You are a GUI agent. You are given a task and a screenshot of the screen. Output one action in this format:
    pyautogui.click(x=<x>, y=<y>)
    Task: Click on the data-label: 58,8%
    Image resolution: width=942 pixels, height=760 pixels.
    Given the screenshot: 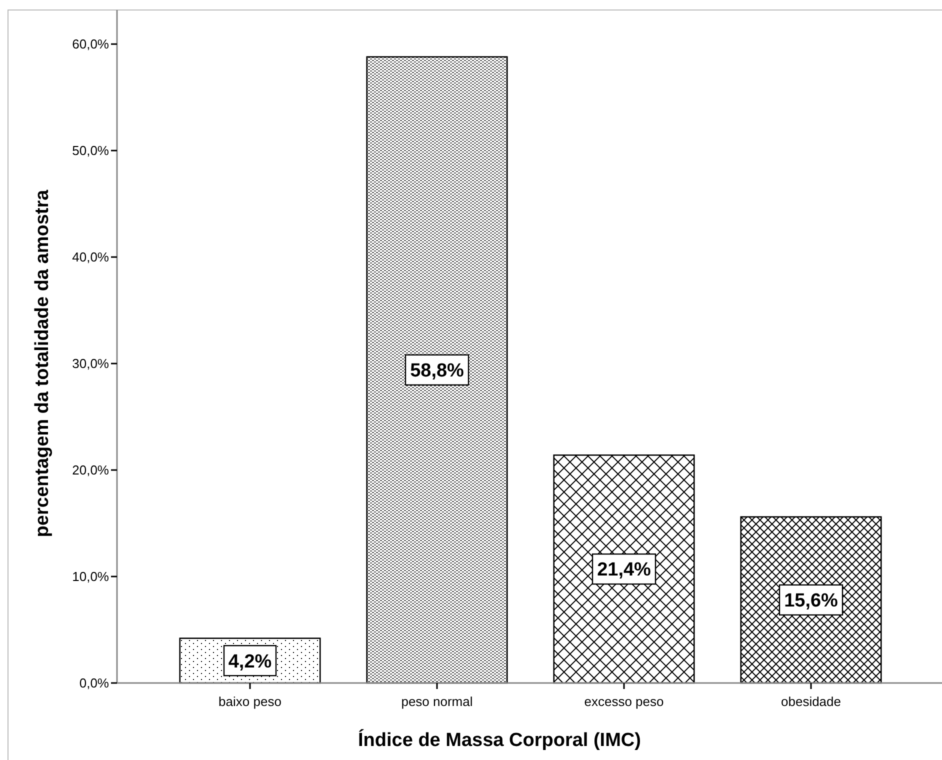 What is the action you would take?
    pyautogui.click(x=437, y=371)
    